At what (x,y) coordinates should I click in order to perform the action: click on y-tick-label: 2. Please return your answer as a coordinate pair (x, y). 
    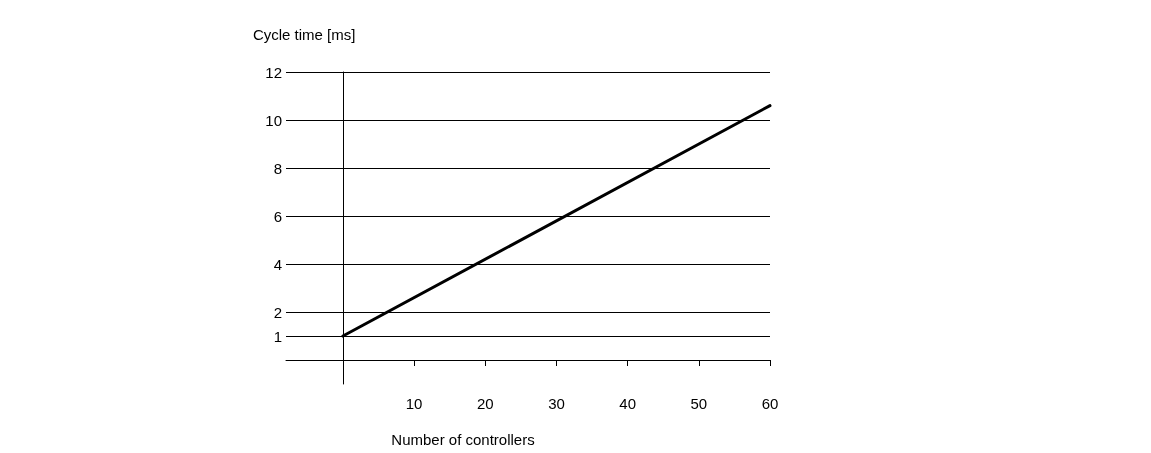
    Looking at the image, I should click on (277, 312).